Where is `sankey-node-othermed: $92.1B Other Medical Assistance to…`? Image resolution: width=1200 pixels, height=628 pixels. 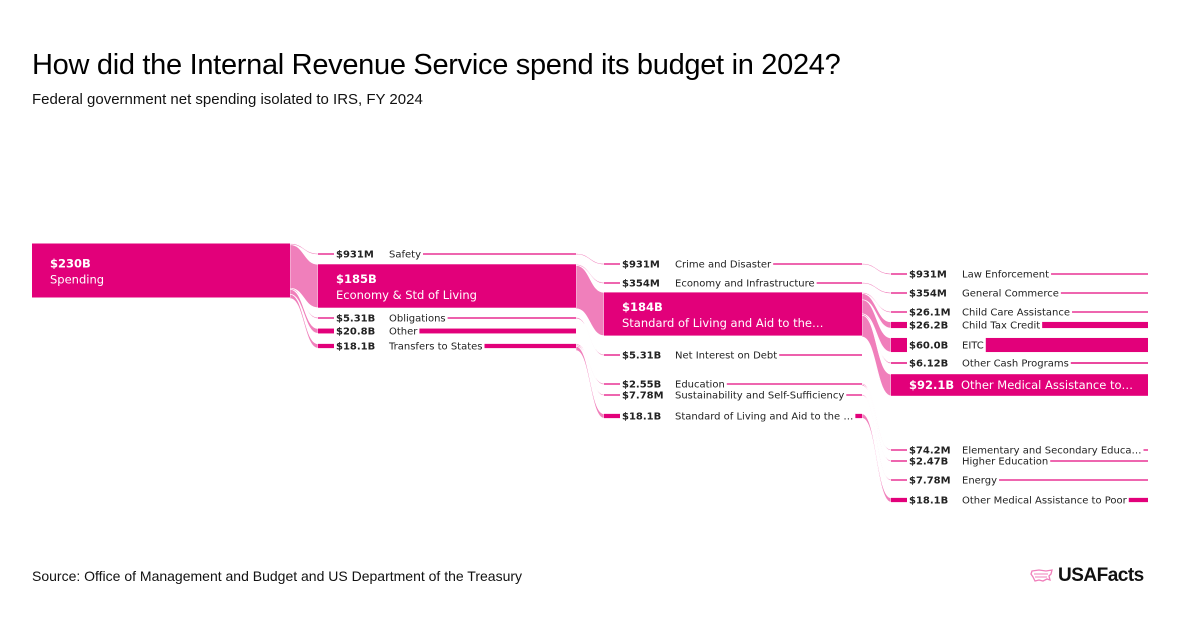
sankey-node-othermed: $92.1B Other Medical Assistance to… is located at coordinates (1019, 385).